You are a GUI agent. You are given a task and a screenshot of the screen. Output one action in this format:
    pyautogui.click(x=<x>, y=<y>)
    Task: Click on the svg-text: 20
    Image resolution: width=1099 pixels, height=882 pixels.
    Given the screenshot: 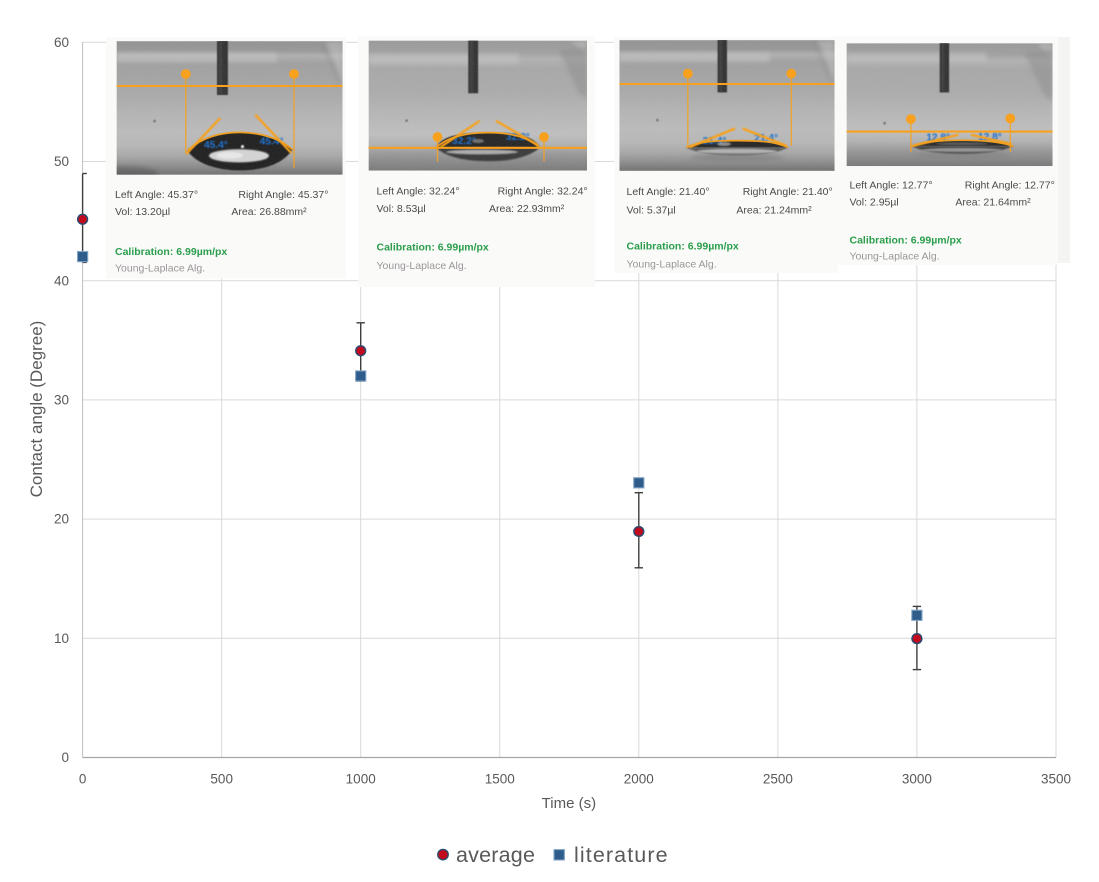 What is the action you would take?
    pyautogui.click(x=61, y=519)
    